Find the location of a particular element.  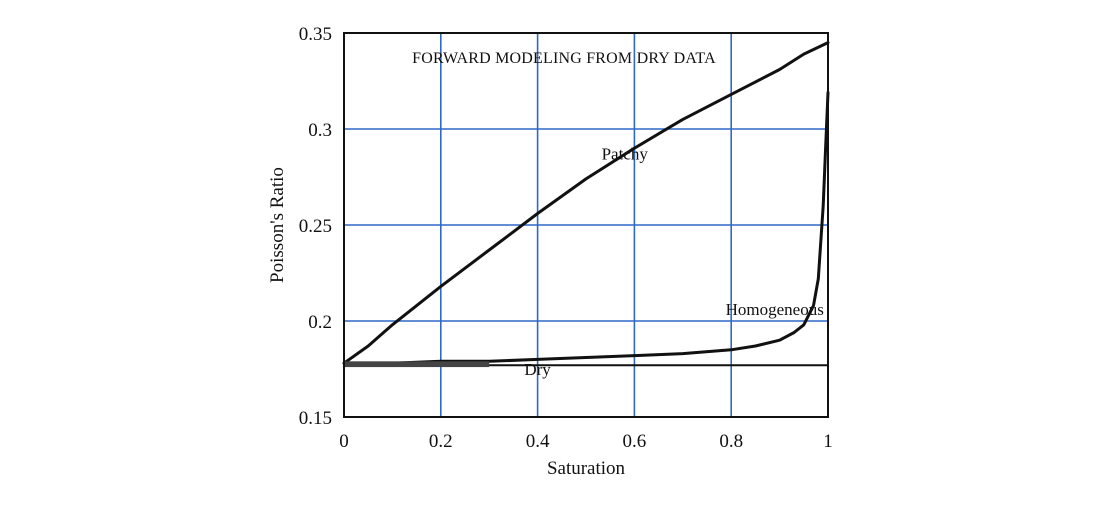

x-tick-label: 0.2 is located at coordinates (441, 441).